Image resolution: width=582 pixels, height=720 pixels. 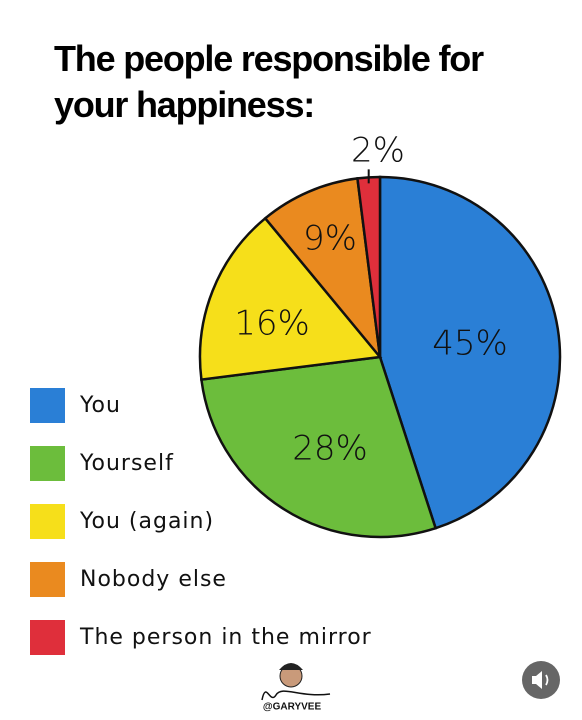 What do you see at coordinates (291, 666) in the screenshot?
I see `logo-cap` at bounding box center [291, 666].